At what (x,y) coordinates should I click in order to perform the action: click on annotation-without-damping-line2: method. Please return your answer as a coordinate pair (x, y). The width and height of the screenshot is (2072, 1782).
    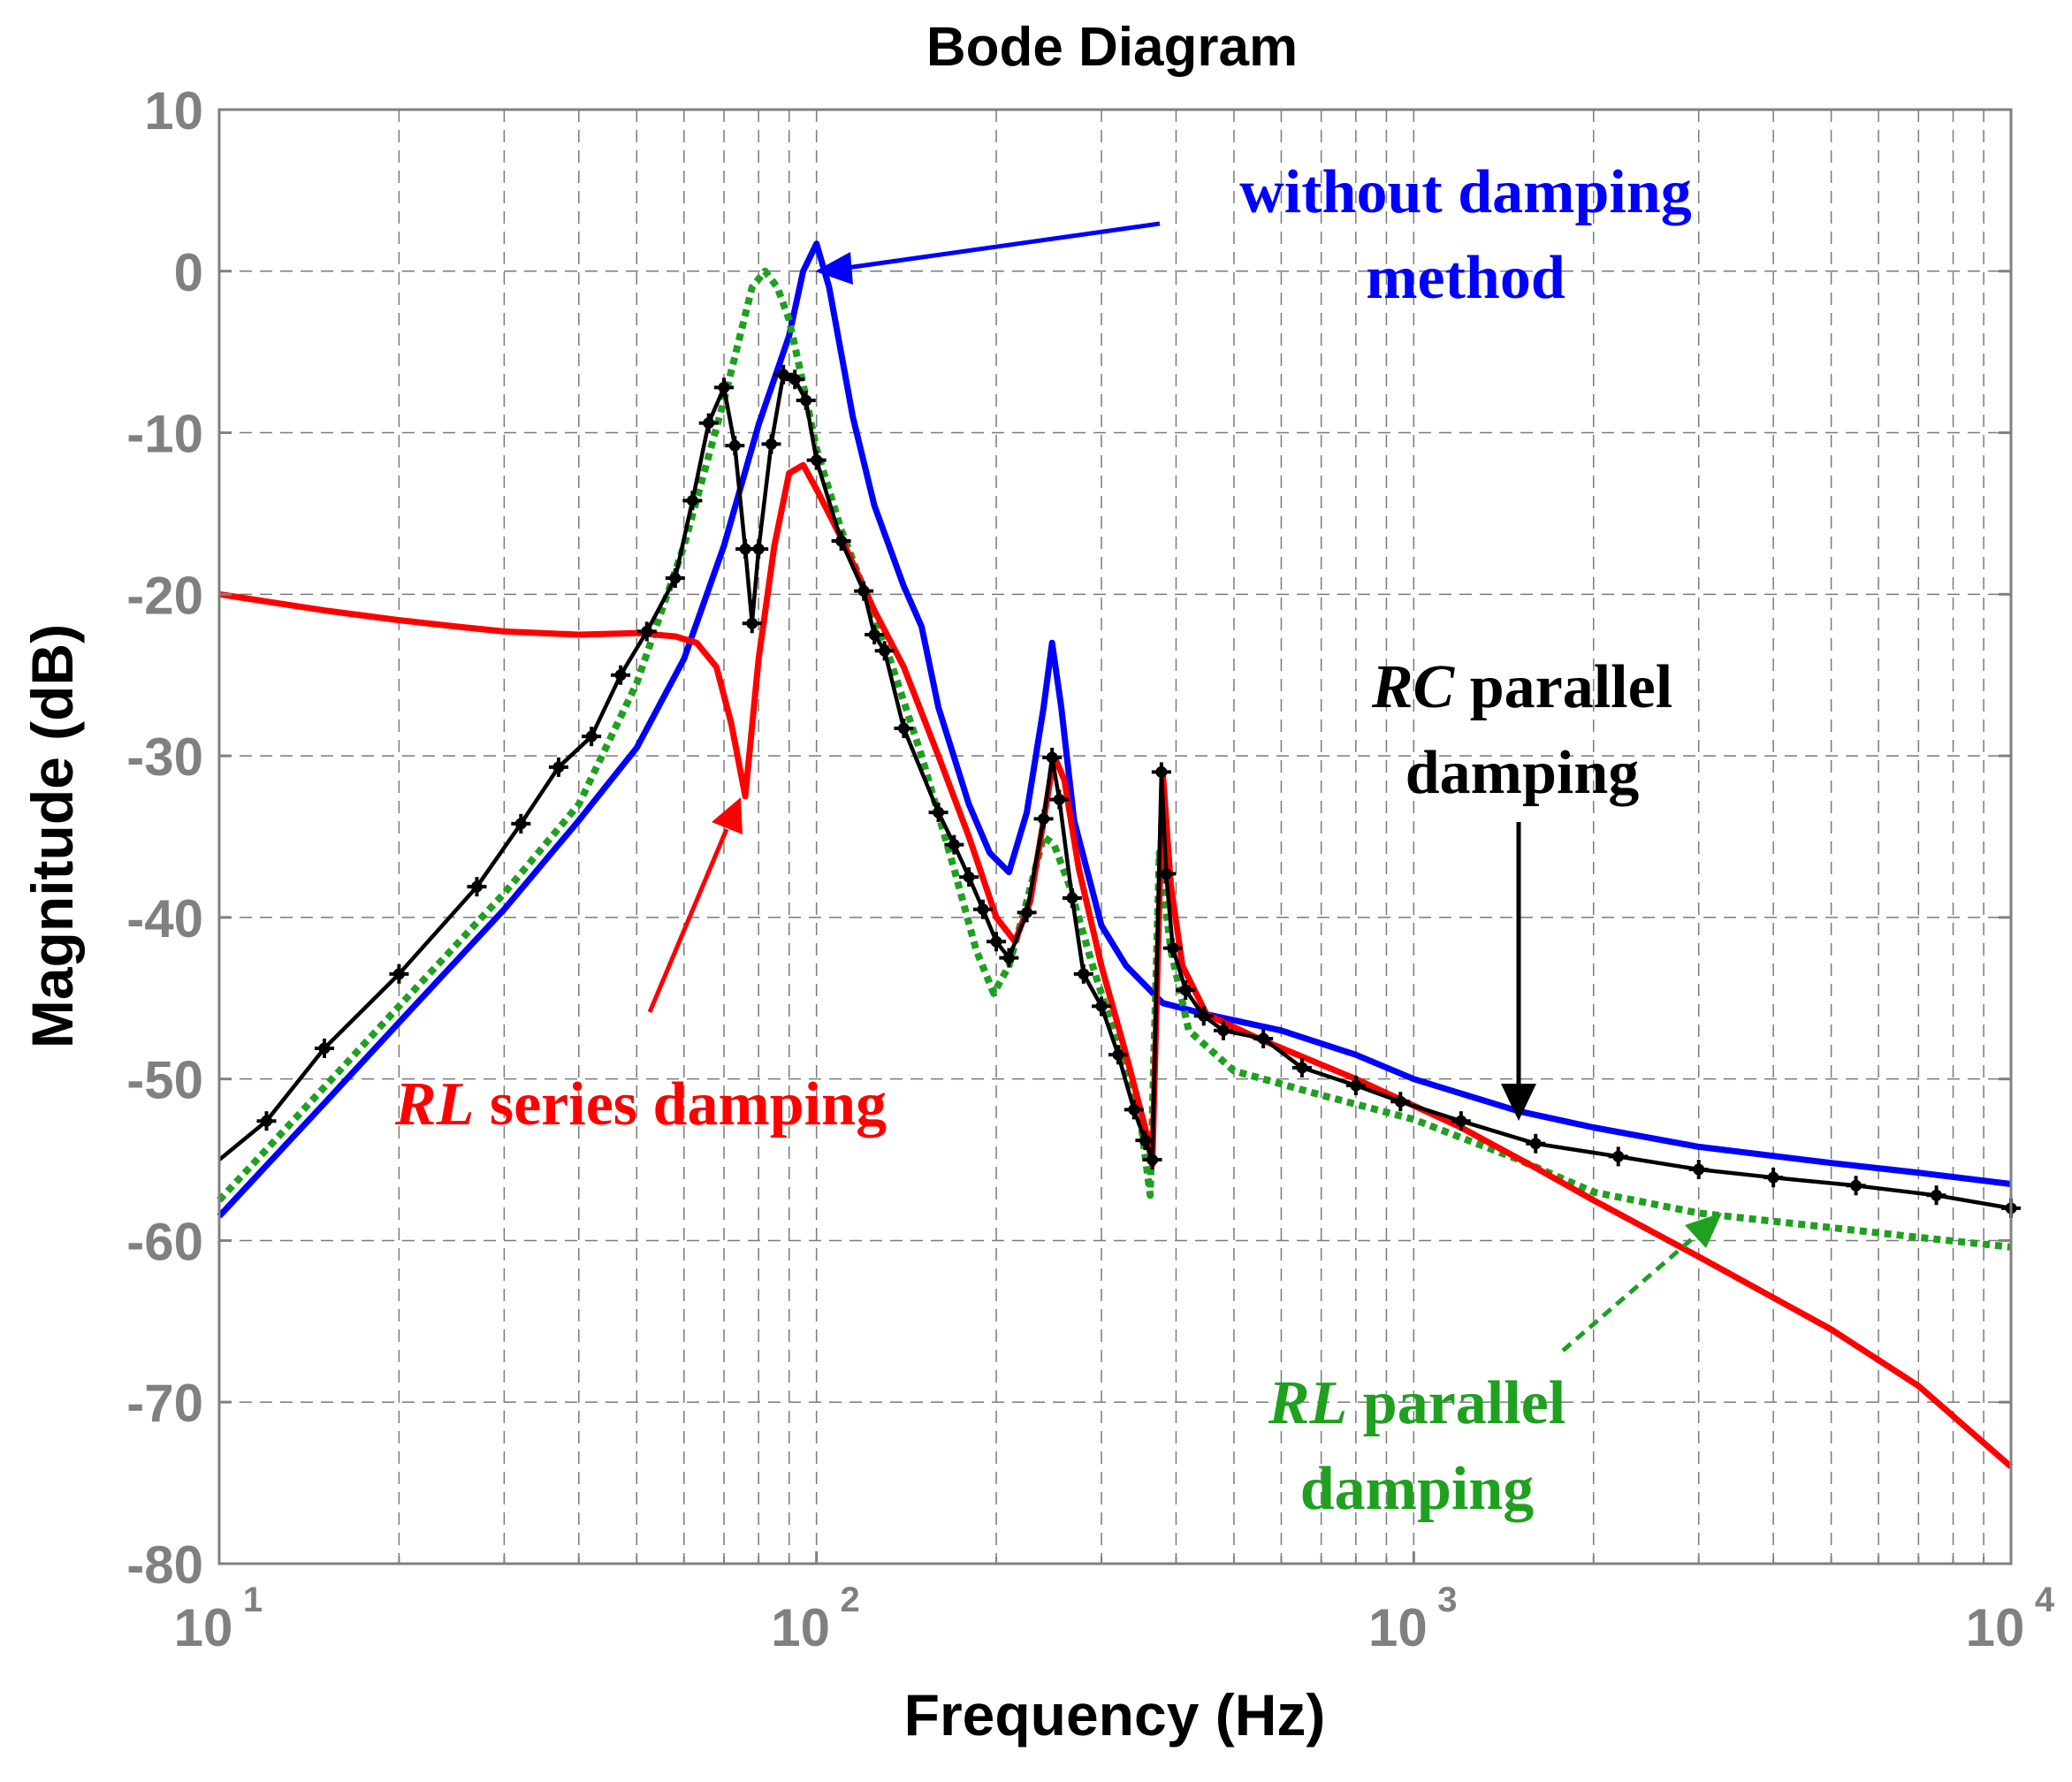
    Looking at the image, I should click on (1465, 278).